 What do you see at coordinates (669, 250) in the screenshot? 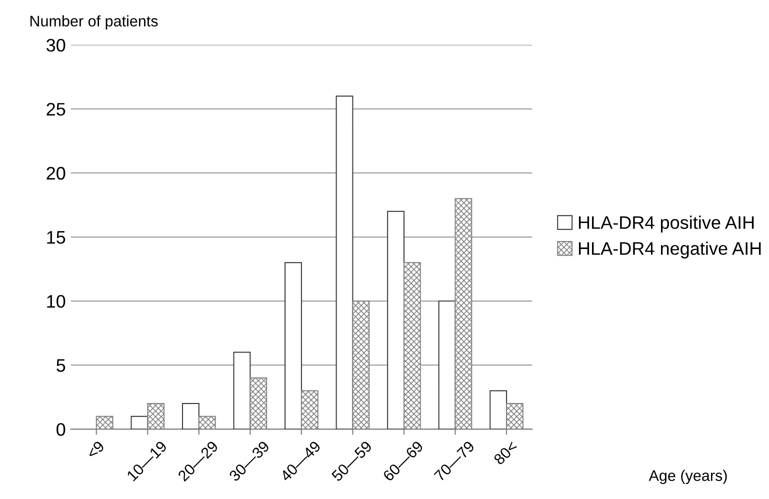
I see `legend-label: HLA-DR4 negative AIH` at bounding box center [669, 250].